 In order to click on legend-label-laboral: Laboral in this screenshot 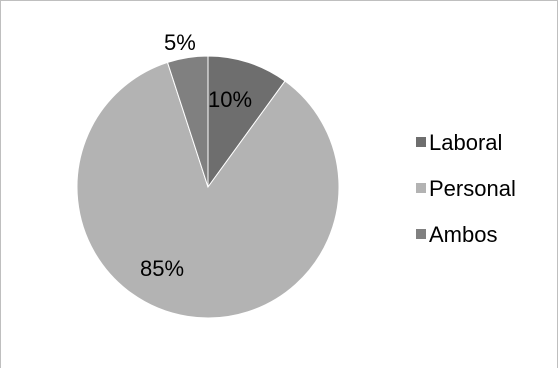, I will do `click(465, 142)`.